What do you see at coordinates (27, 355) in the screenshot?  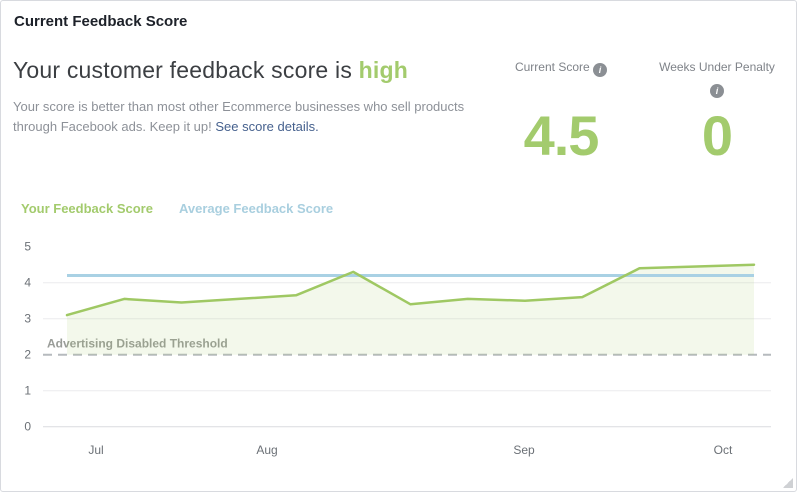 I see `y-tick-label: 2` at bounding box center [27, 355].